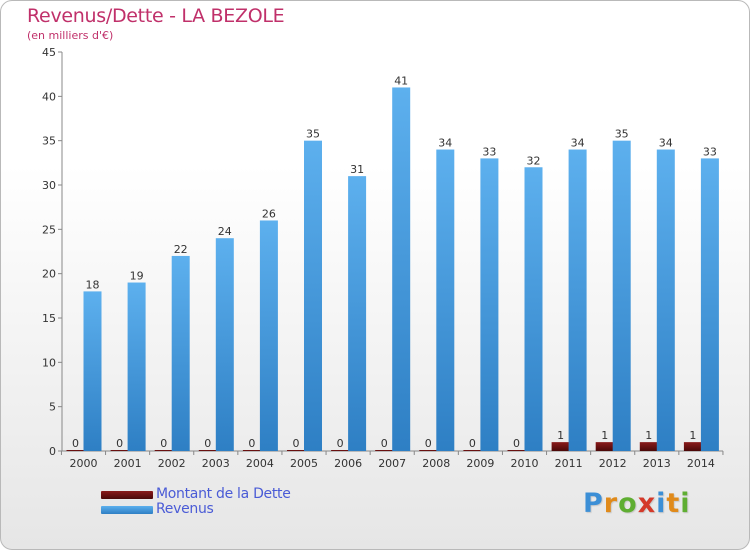 This screenshot has width=750, height=550. What do you see at coordinates (93, 284) in the screenshot?
I see `data-label-revenus: 18` at bounding box center [93, 284].